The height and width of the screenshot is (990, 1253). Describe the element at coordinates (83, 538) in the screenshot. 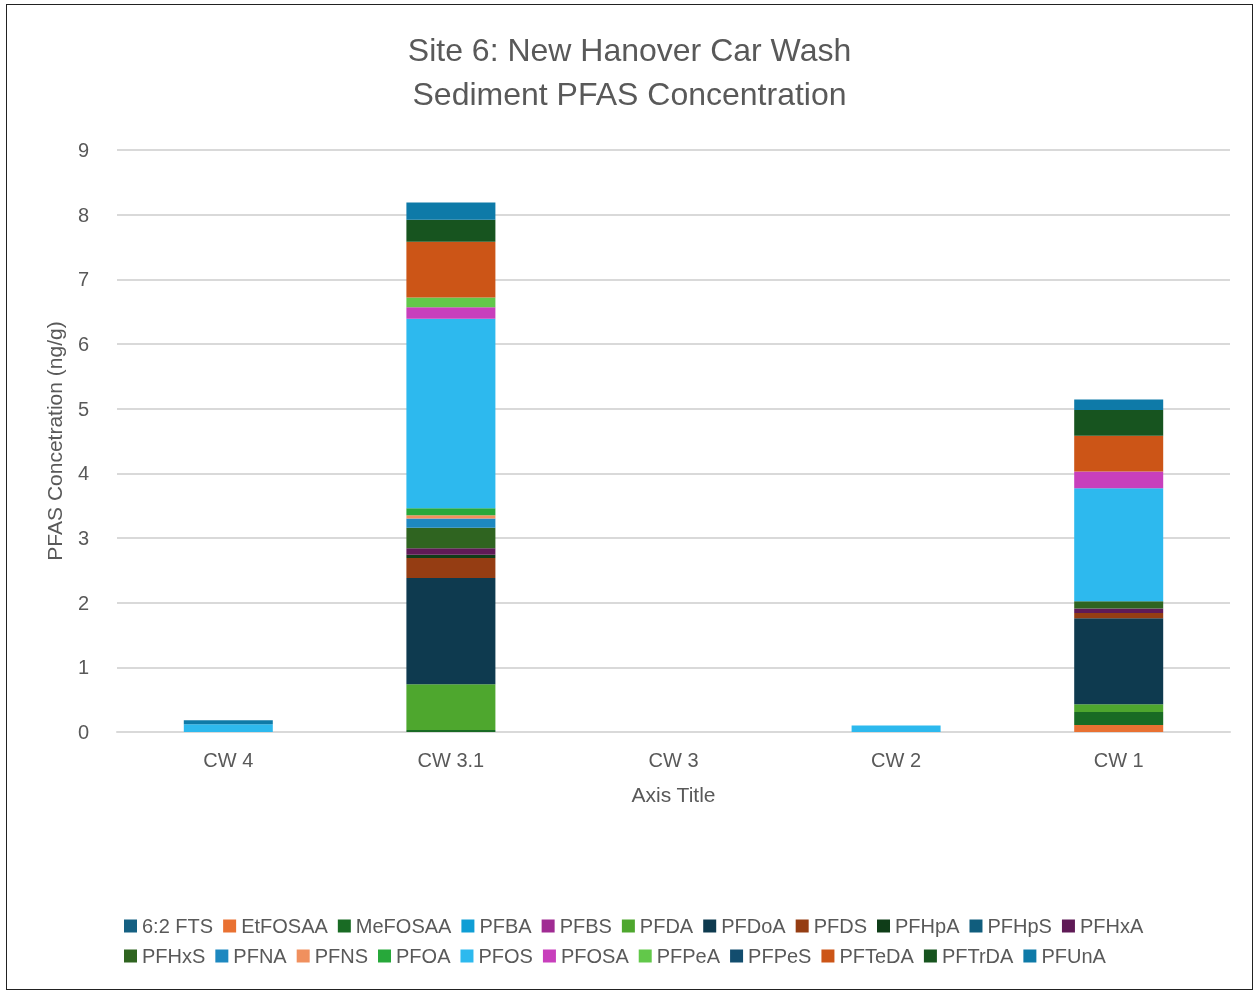

I see `y-tick-label: 3` at that location.